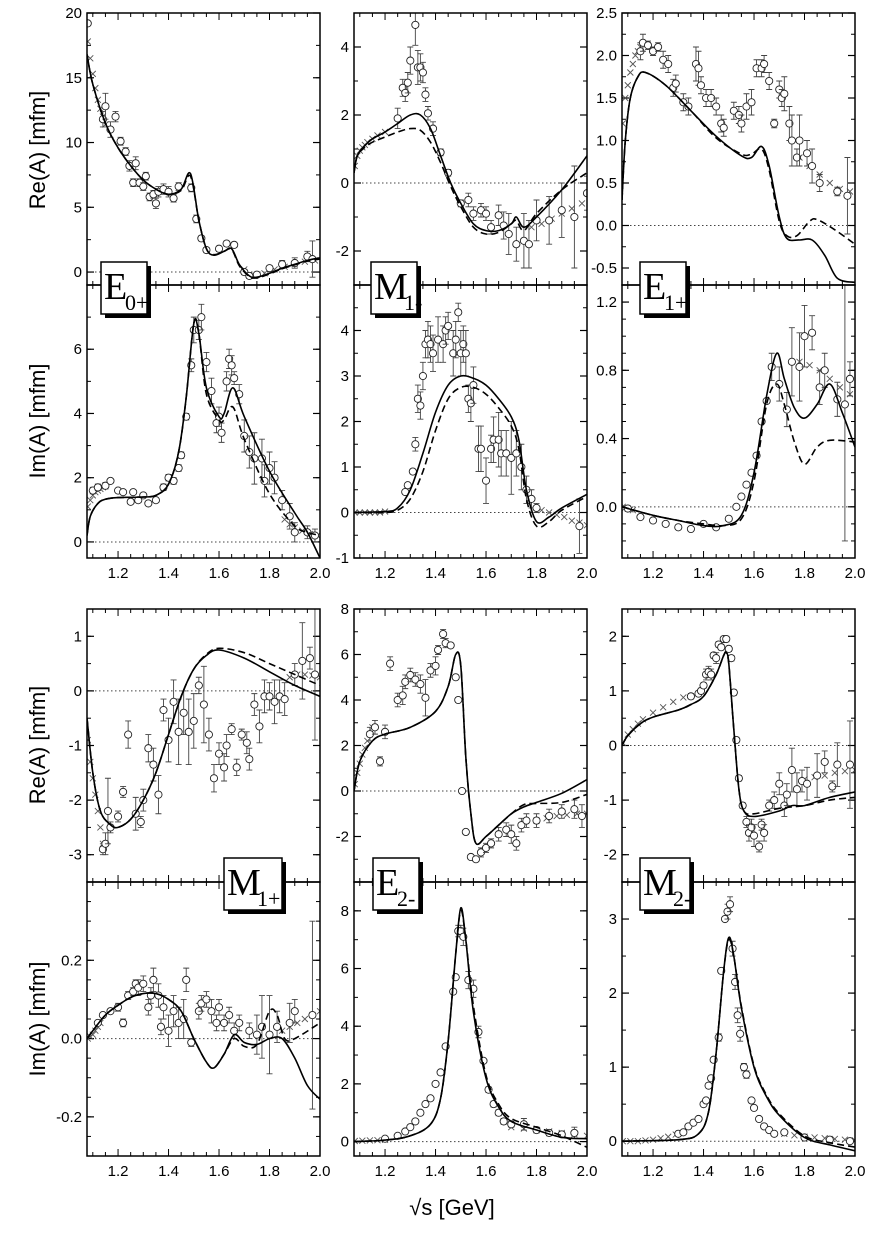  What do you see at coordinates (345, 1026) in the screenshot?
I see `y-tick-label: 4` at bounding box center [345, 1026].